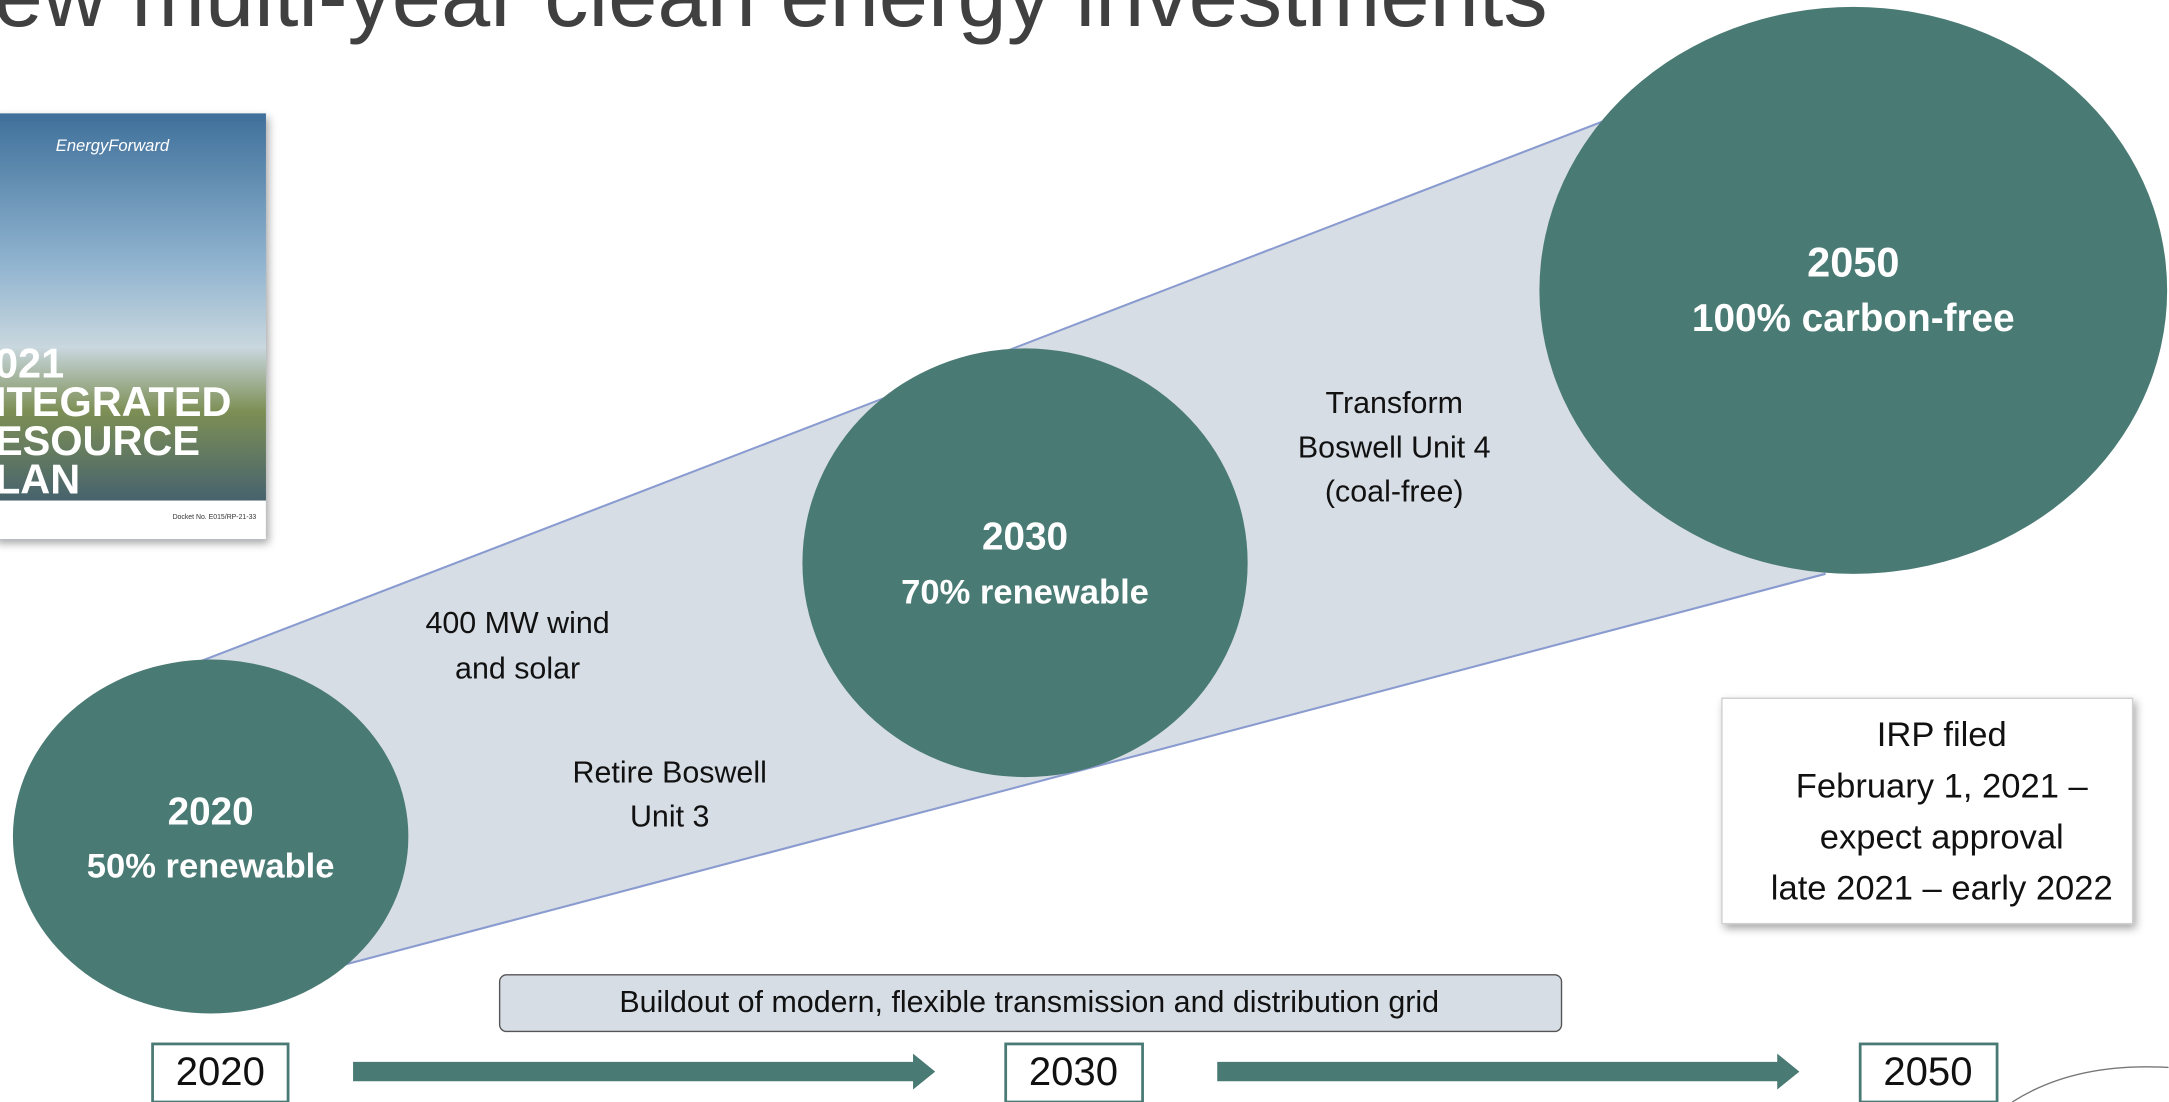 The width and height of the screenshot is (2169, 1102). What do you see at coordinates (1025, 593) in the screenshot?
I see `milestone-goal: 70% renewable` at bounding box center [1025, 593].